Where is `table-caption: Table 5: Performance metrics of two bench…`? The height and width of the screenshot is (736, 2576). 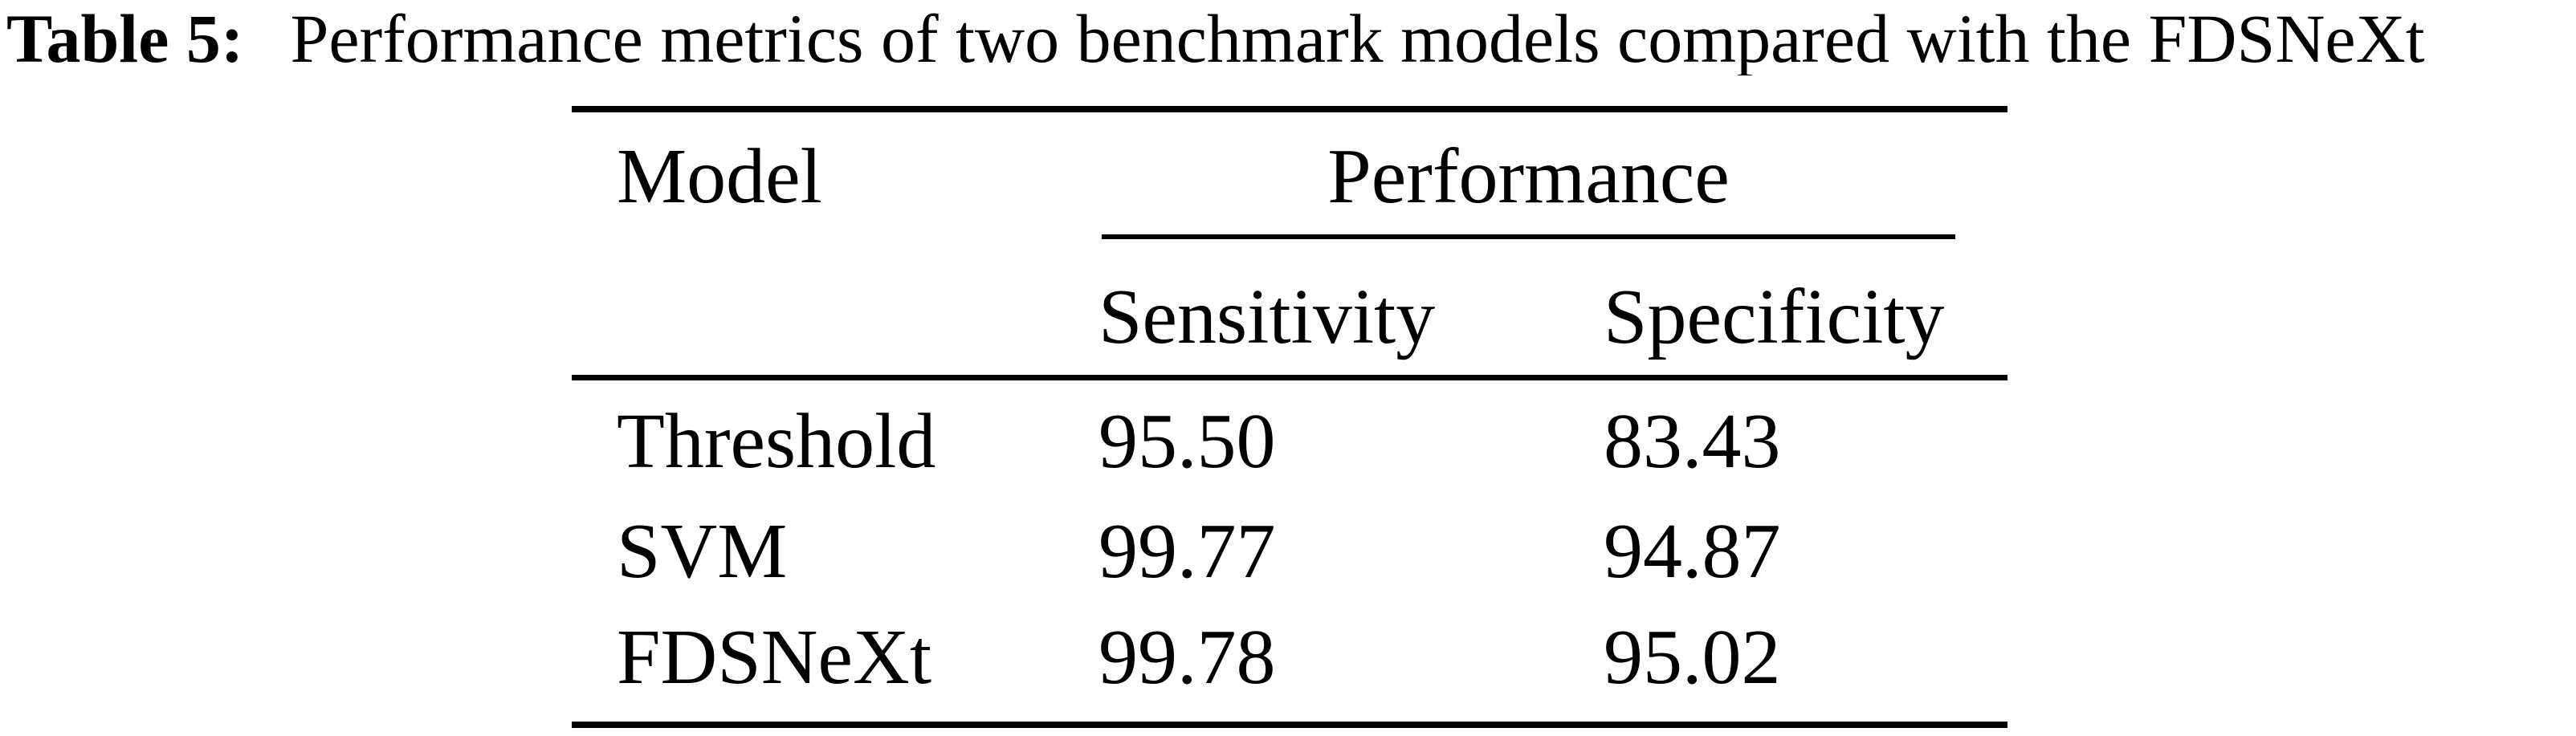
table-caption: Table 5: Performance metrics of two bench… is located at coordinates (1291, 38).